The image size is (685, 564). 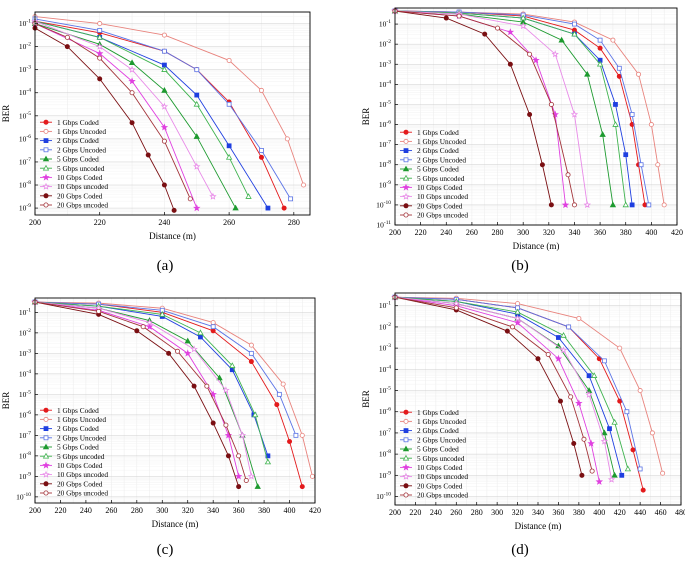 I want to click on x-tick-label: 260, so click(x=456, y=512).